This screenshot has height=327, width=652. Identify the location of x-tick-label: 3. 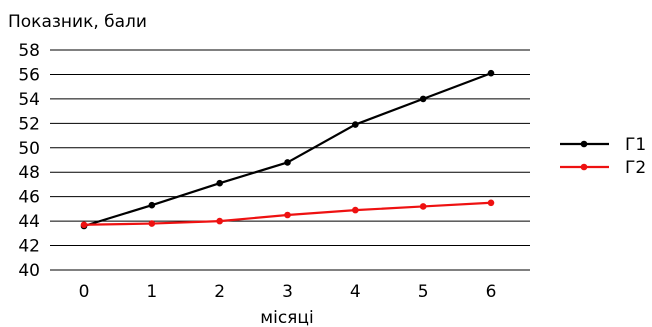
(287, 292).